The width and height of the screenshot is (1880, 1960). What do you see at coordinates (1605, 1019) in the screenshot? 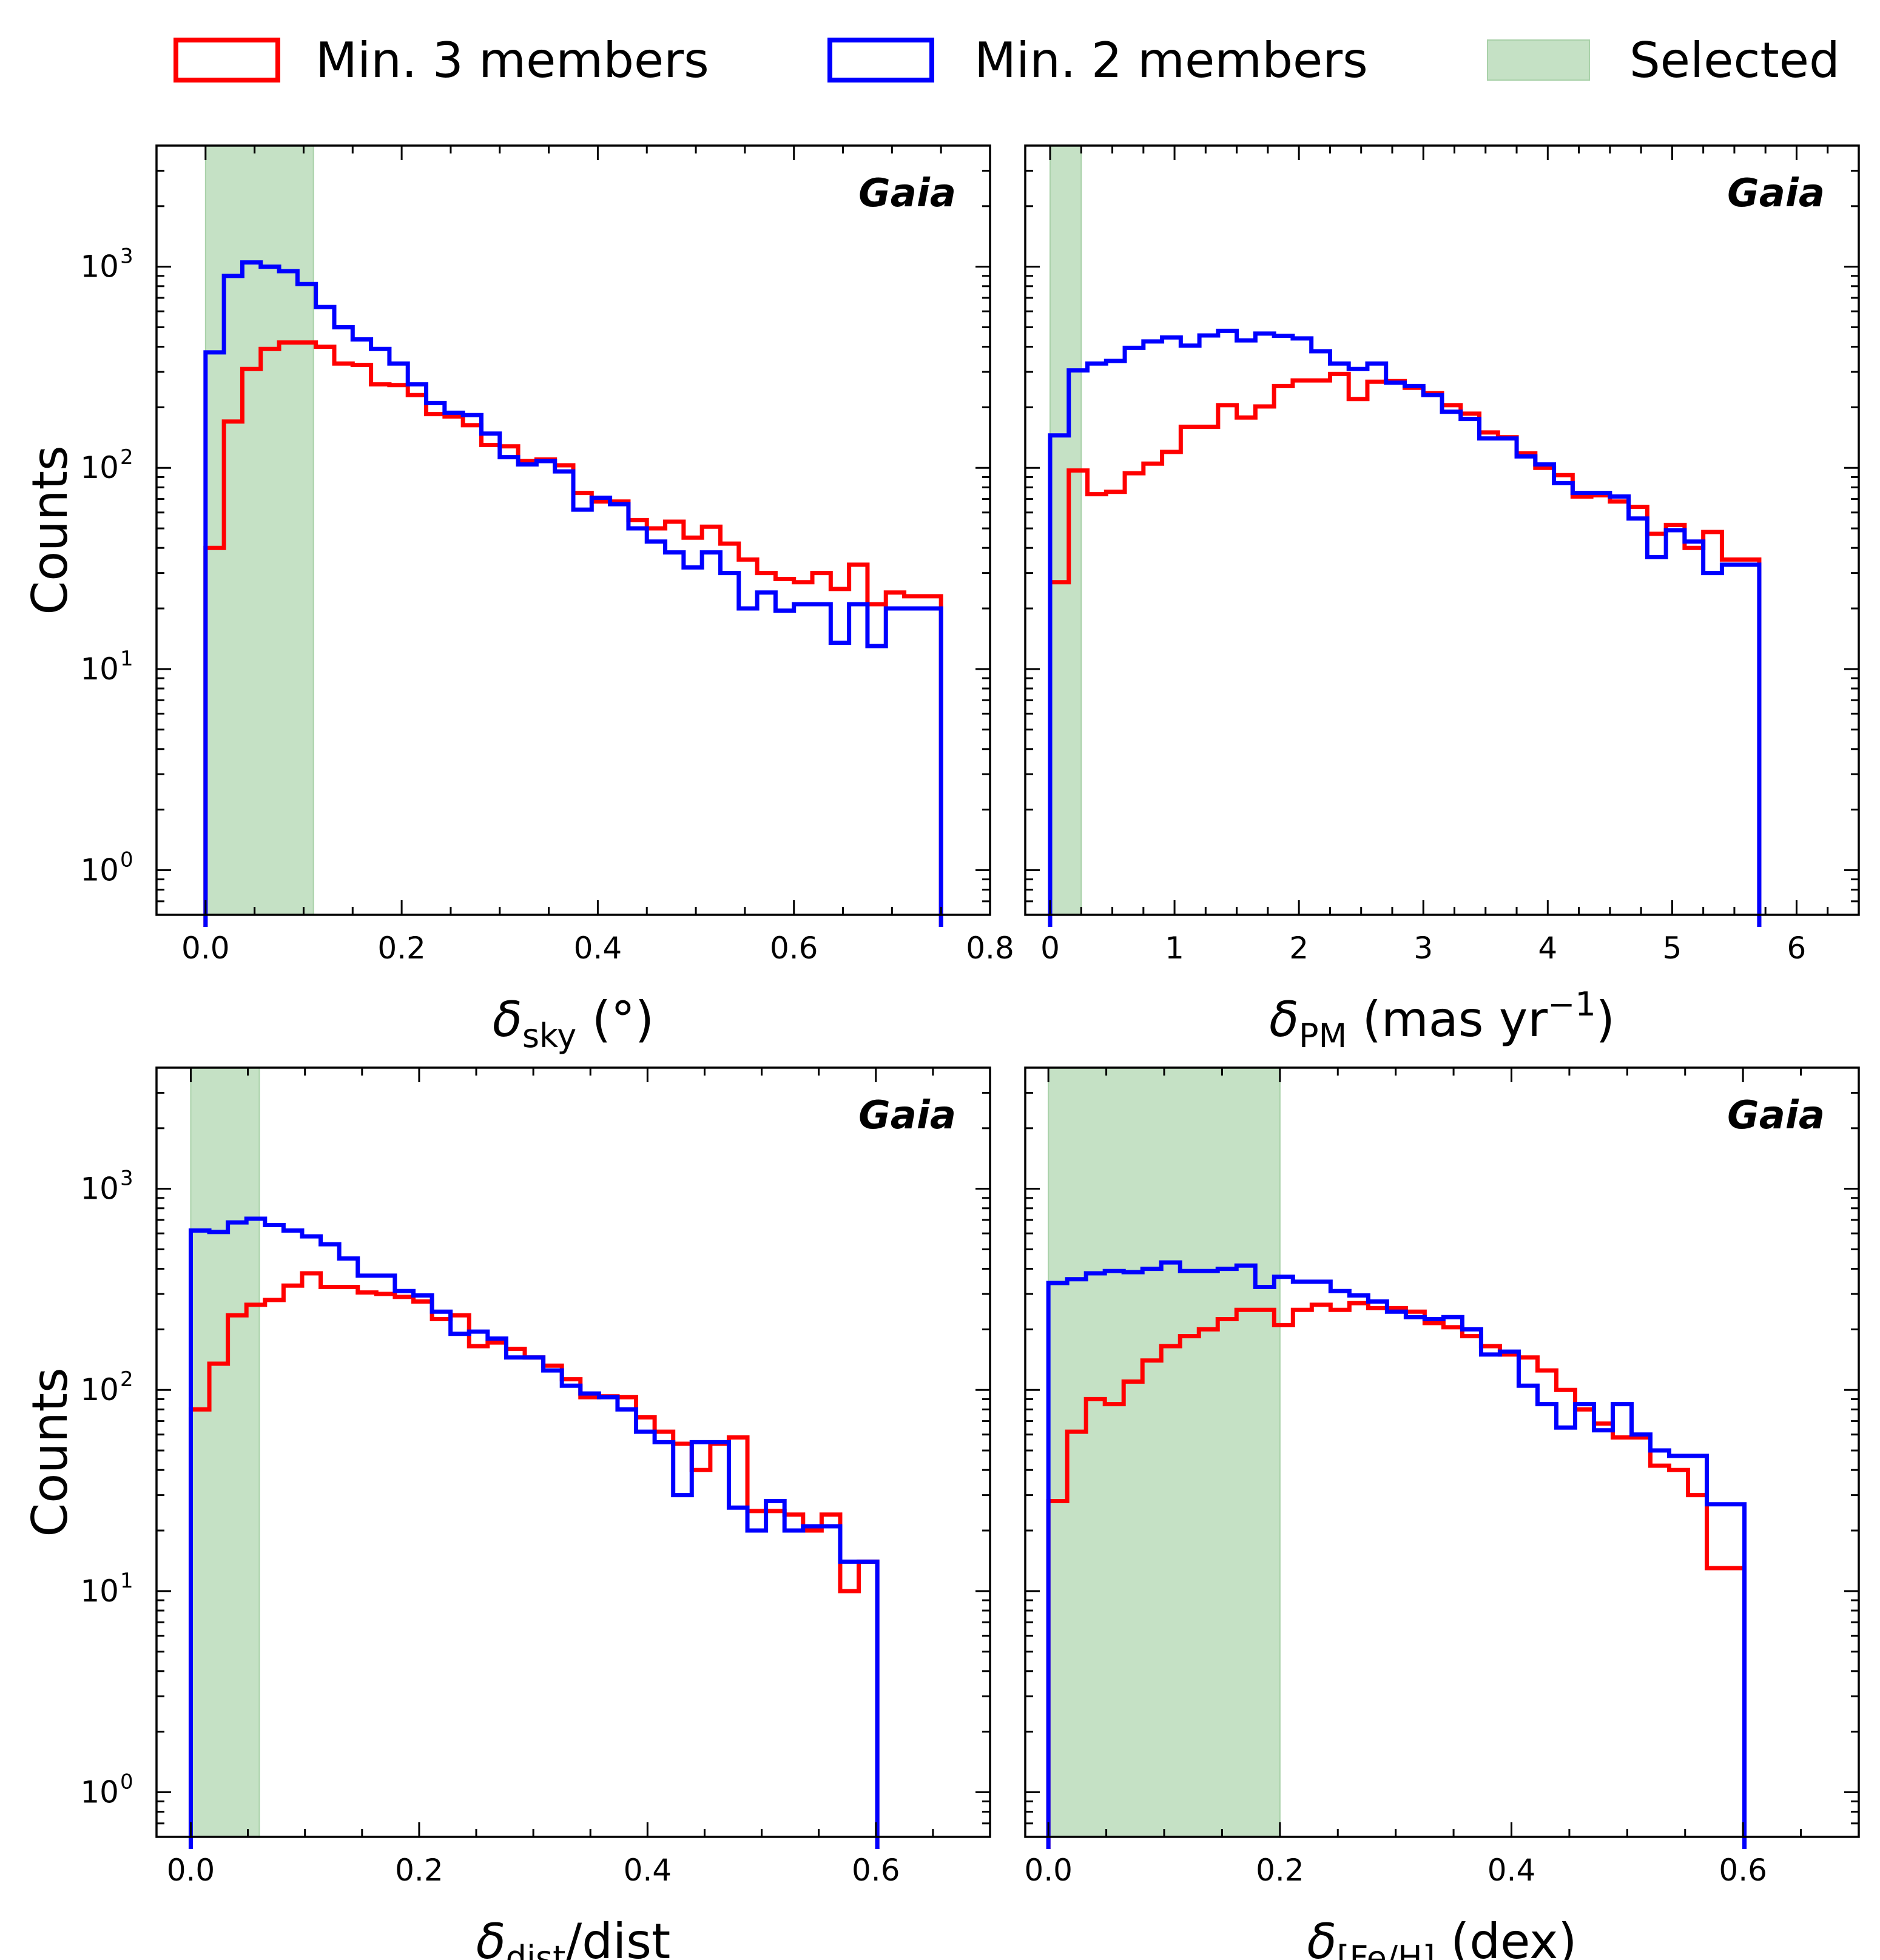
I see `x-axis-label-end: )` at bounding box center [1605, 1019].